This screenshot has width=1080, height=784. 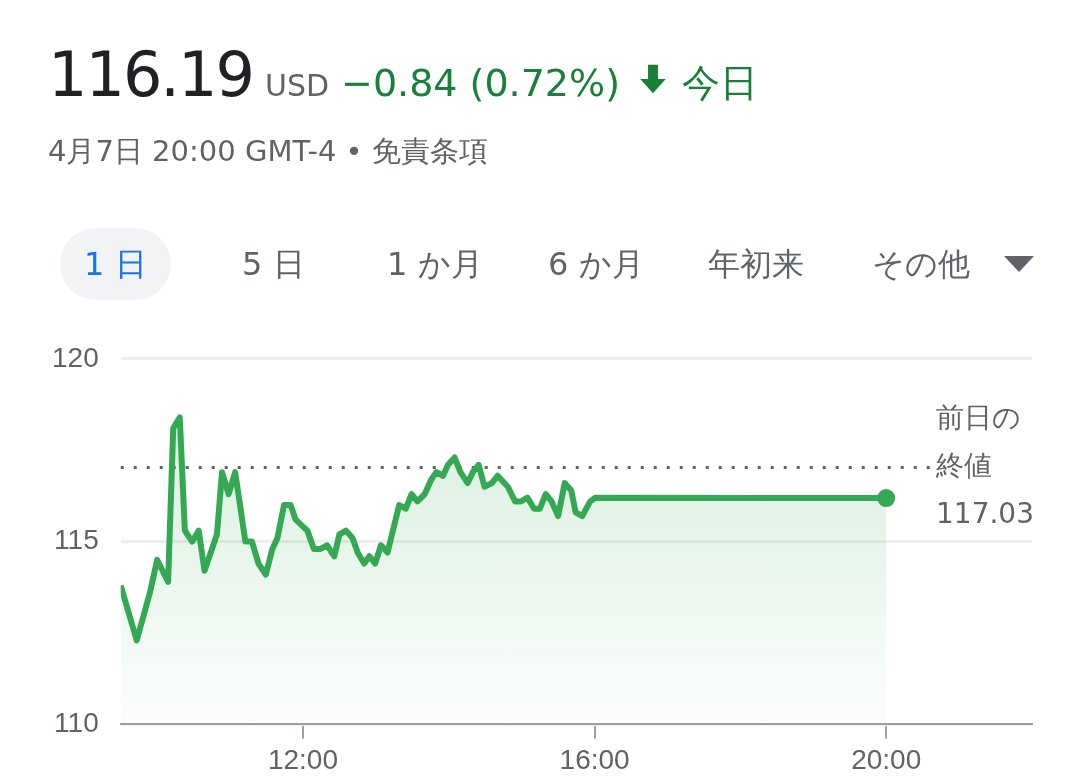 What do you see at coordinates (75, 357) in the screenshot?
I see `y-tick-label: 120` at bounding box center [75, 357].